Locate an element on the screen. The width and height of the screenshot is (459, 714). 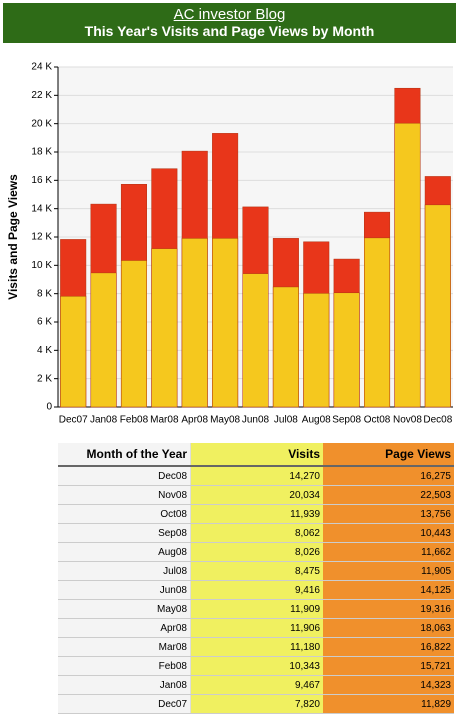
table-row: Oct08 11,939 13,756 is located at coordinates (256, 514).